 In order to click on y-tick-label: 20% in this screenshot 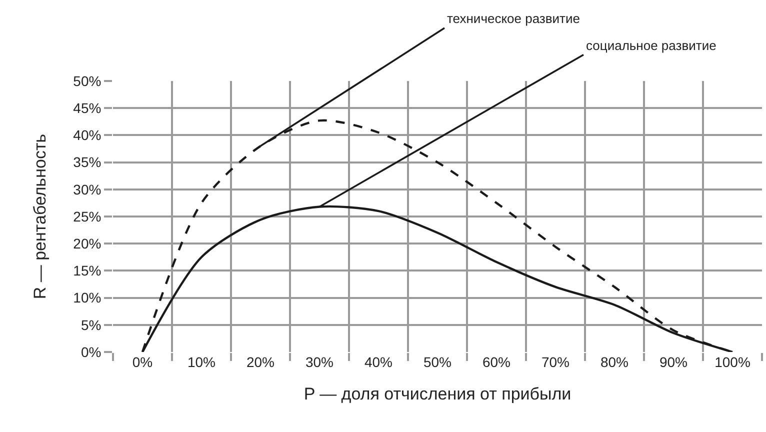, I will do `click(87, 244)`.